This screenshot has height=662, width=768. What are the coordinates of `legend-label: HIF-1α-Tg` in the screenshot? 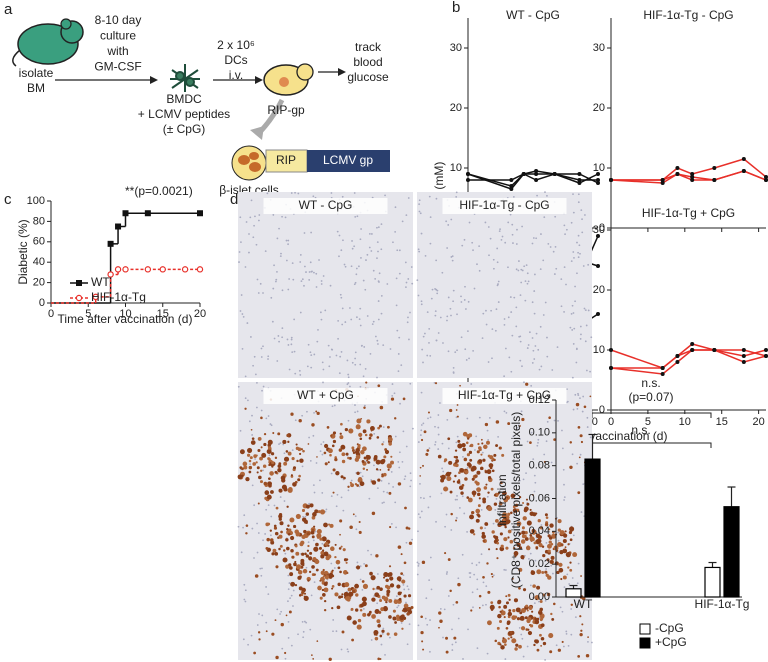 It's located at (118, 297).